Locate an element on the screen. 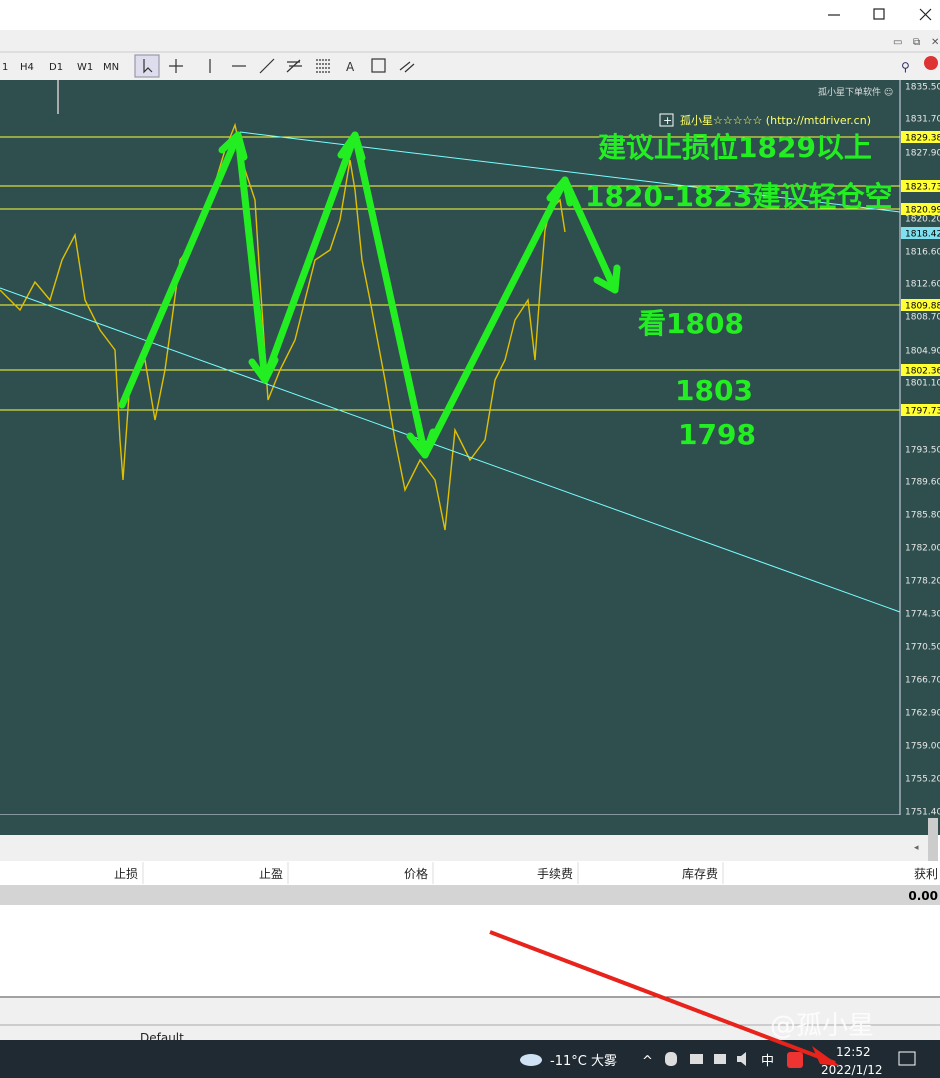  price-label: 1801.10 is located at coordinates (922, 384).